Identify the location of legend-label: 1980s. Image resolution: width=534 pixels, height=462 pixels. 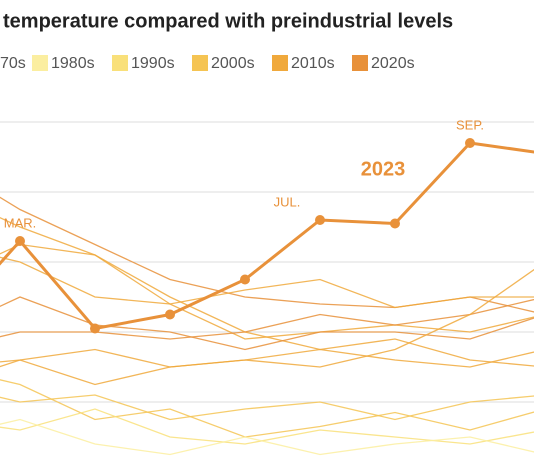
(73, 63).